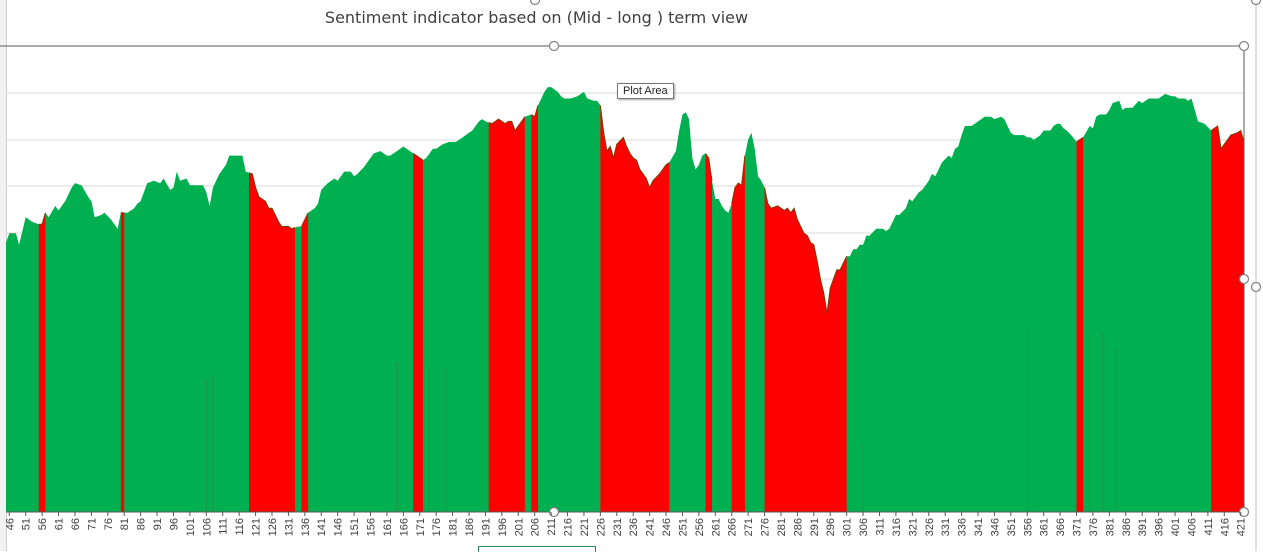 The image size is (1263, 552). Describe the element at coordinates (601, 527) in the screenshot. I see `x-tick-label: 226` at that location.